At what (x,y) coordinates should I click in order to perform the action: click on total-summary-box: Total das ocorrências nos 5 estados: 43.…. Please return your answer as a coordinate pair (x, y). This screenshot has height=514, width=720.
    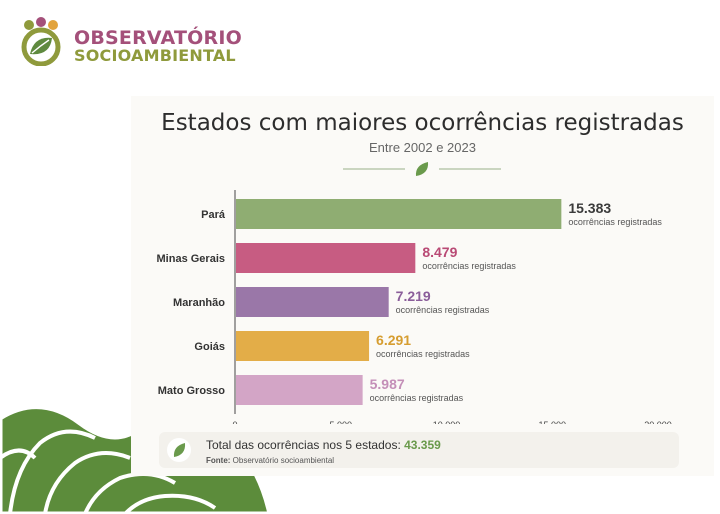
    Looking at the image, I should click on (419, 450).